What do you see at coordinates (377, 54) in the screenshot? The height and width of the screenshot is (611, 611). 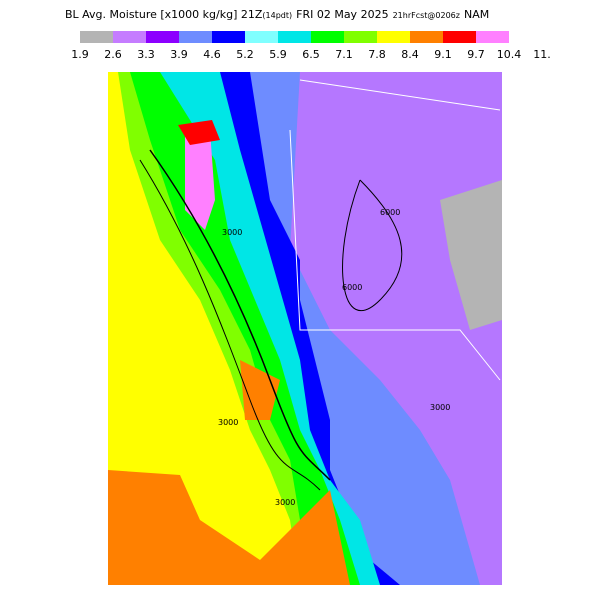 I see `colorbar-label: 7.8` at bounding box center [377, 54].